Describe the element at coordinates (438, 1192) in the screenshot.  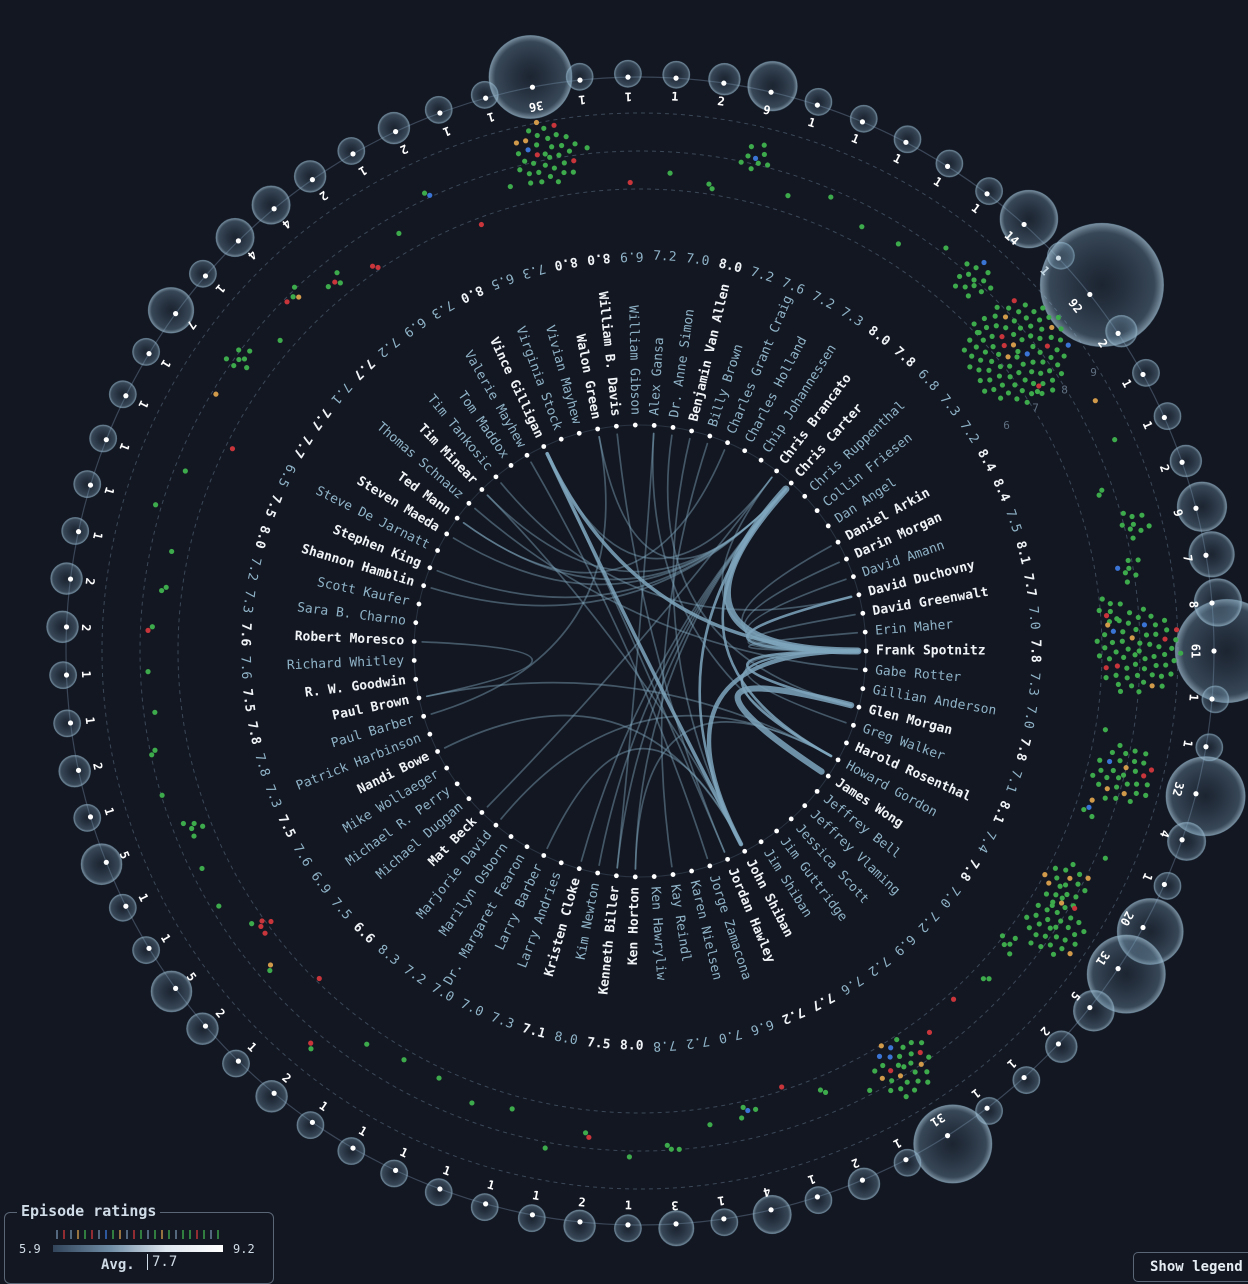
I see `count-bubble-larry-andries` at that location.